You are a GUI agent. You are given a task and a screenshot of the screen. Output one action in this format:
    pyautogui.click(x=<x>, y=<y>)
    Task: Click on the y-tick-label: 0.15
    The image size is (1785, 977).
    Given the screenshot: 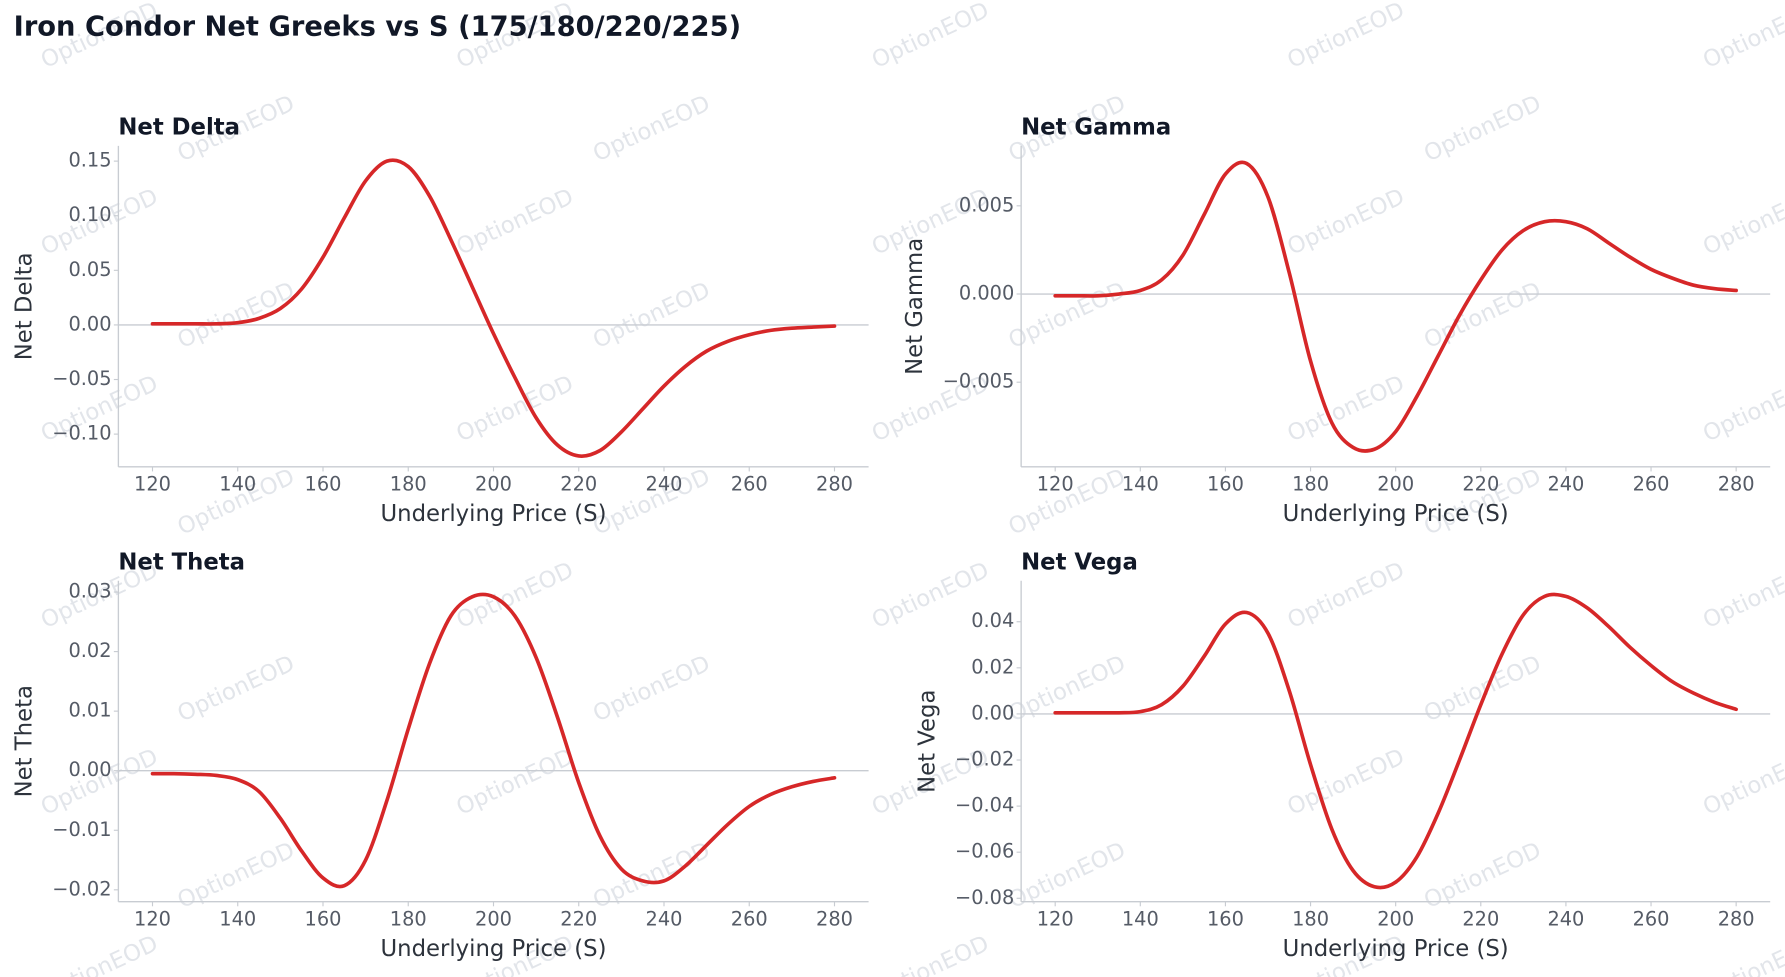 What is the action you would take?
    pyautogui.click(x=89, y=160)
    